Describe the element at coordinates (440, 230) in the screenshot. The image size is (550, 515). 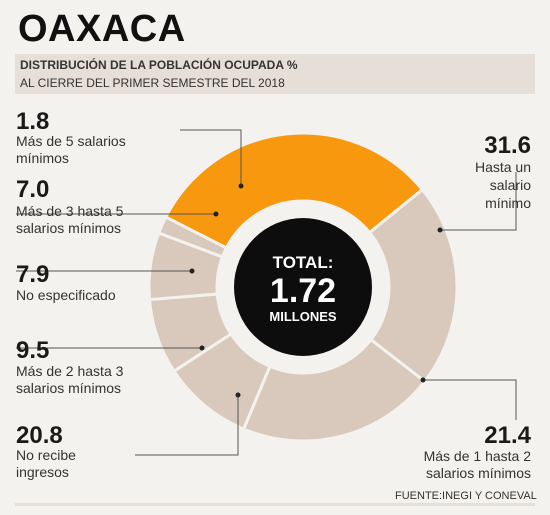
I see `leader-dot-hasta-un-salario-minimo` at that location.